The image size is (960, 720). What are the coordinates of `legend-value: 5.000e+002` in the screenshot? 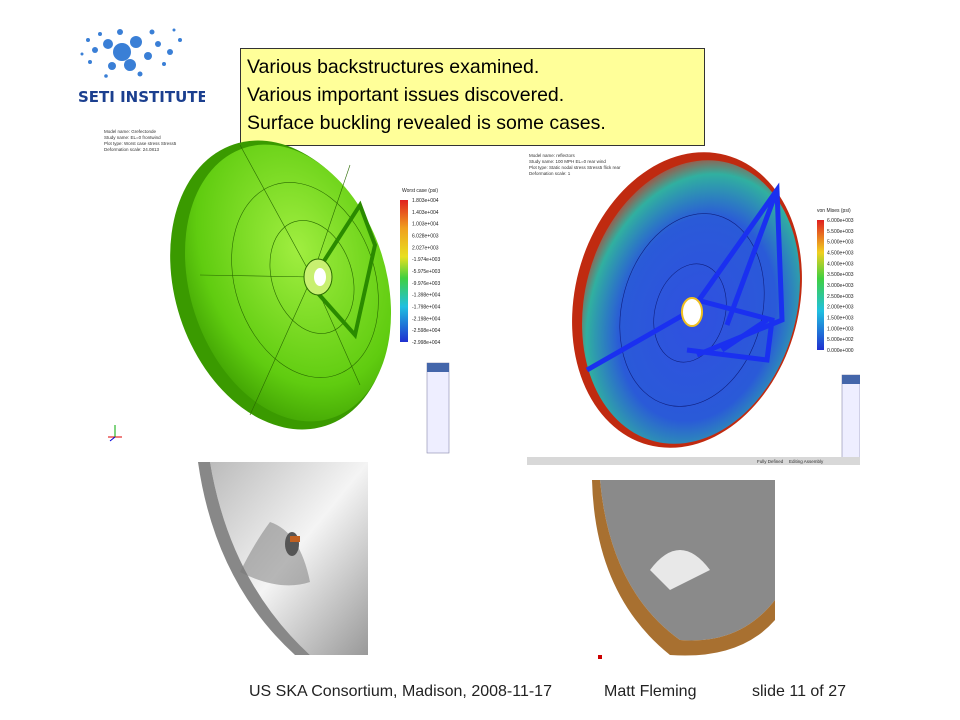 It's located at (840, 340).